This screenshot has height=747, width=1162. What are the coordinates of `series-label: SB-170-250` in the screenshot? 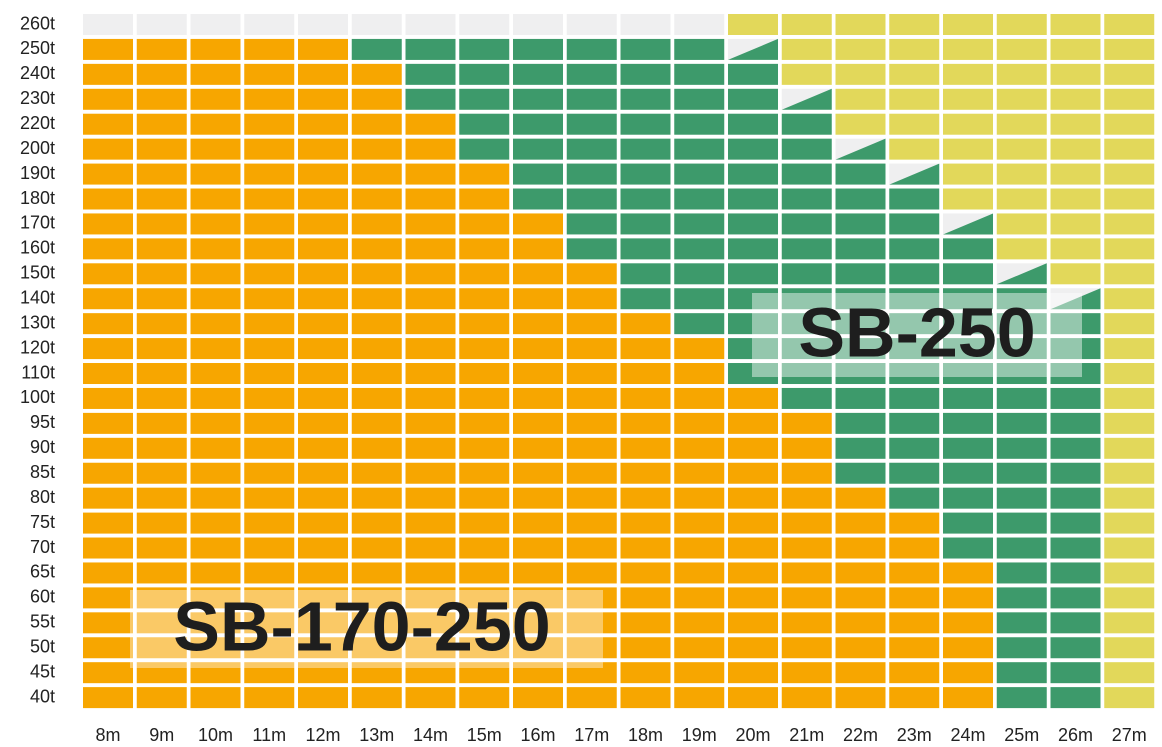 It's located at (361, 626).